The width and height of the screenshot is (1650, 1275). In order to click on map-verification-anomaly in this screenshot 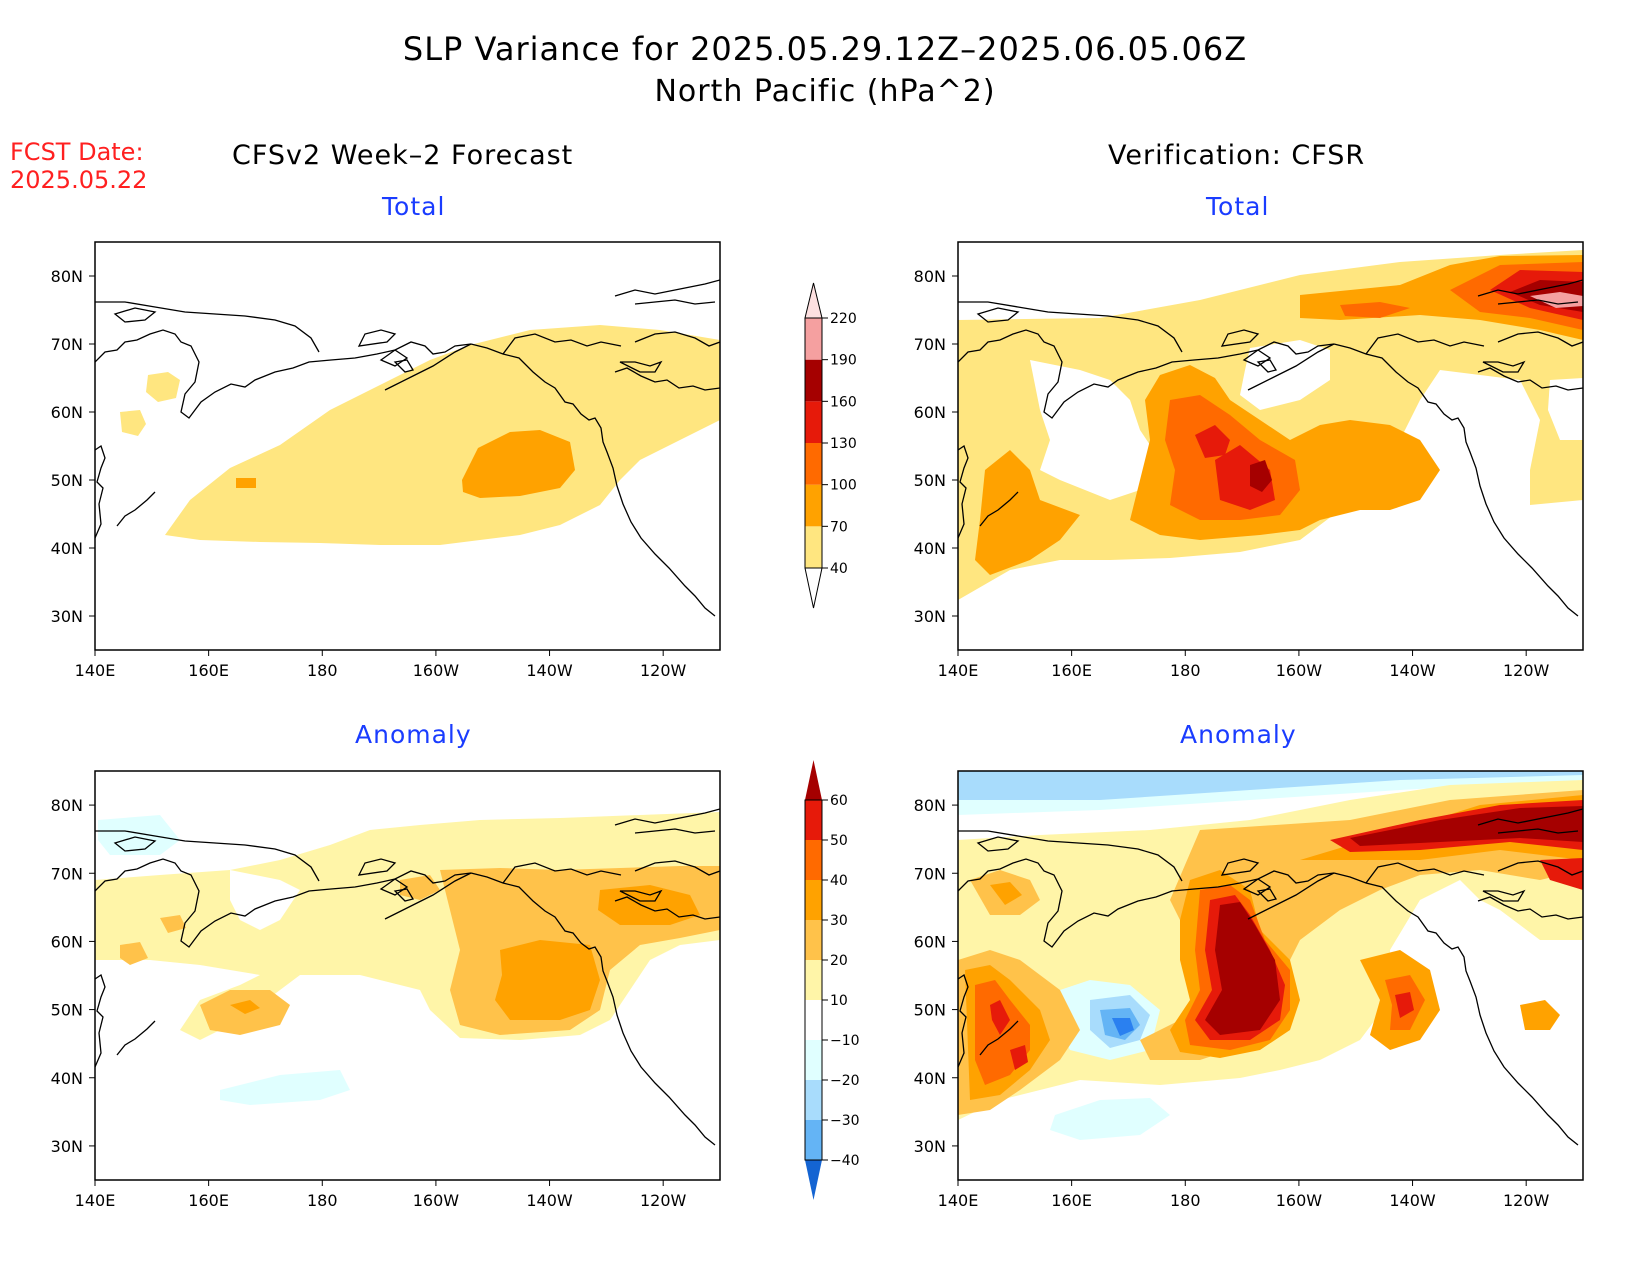, I will do `click(1270, 975)`.